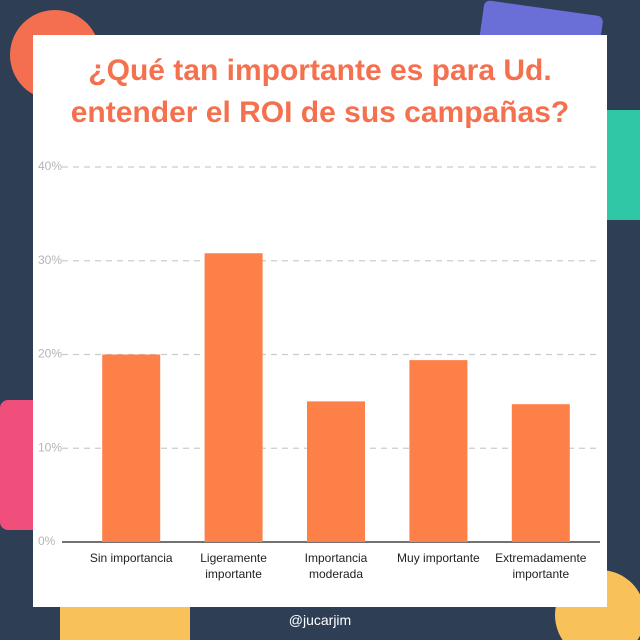 This screenshot has height=640, width=640. What do you see at coordinates (50, 166) in the screenshot?
I see `y-tick-label: 40%` at bounding box center [50, 166].